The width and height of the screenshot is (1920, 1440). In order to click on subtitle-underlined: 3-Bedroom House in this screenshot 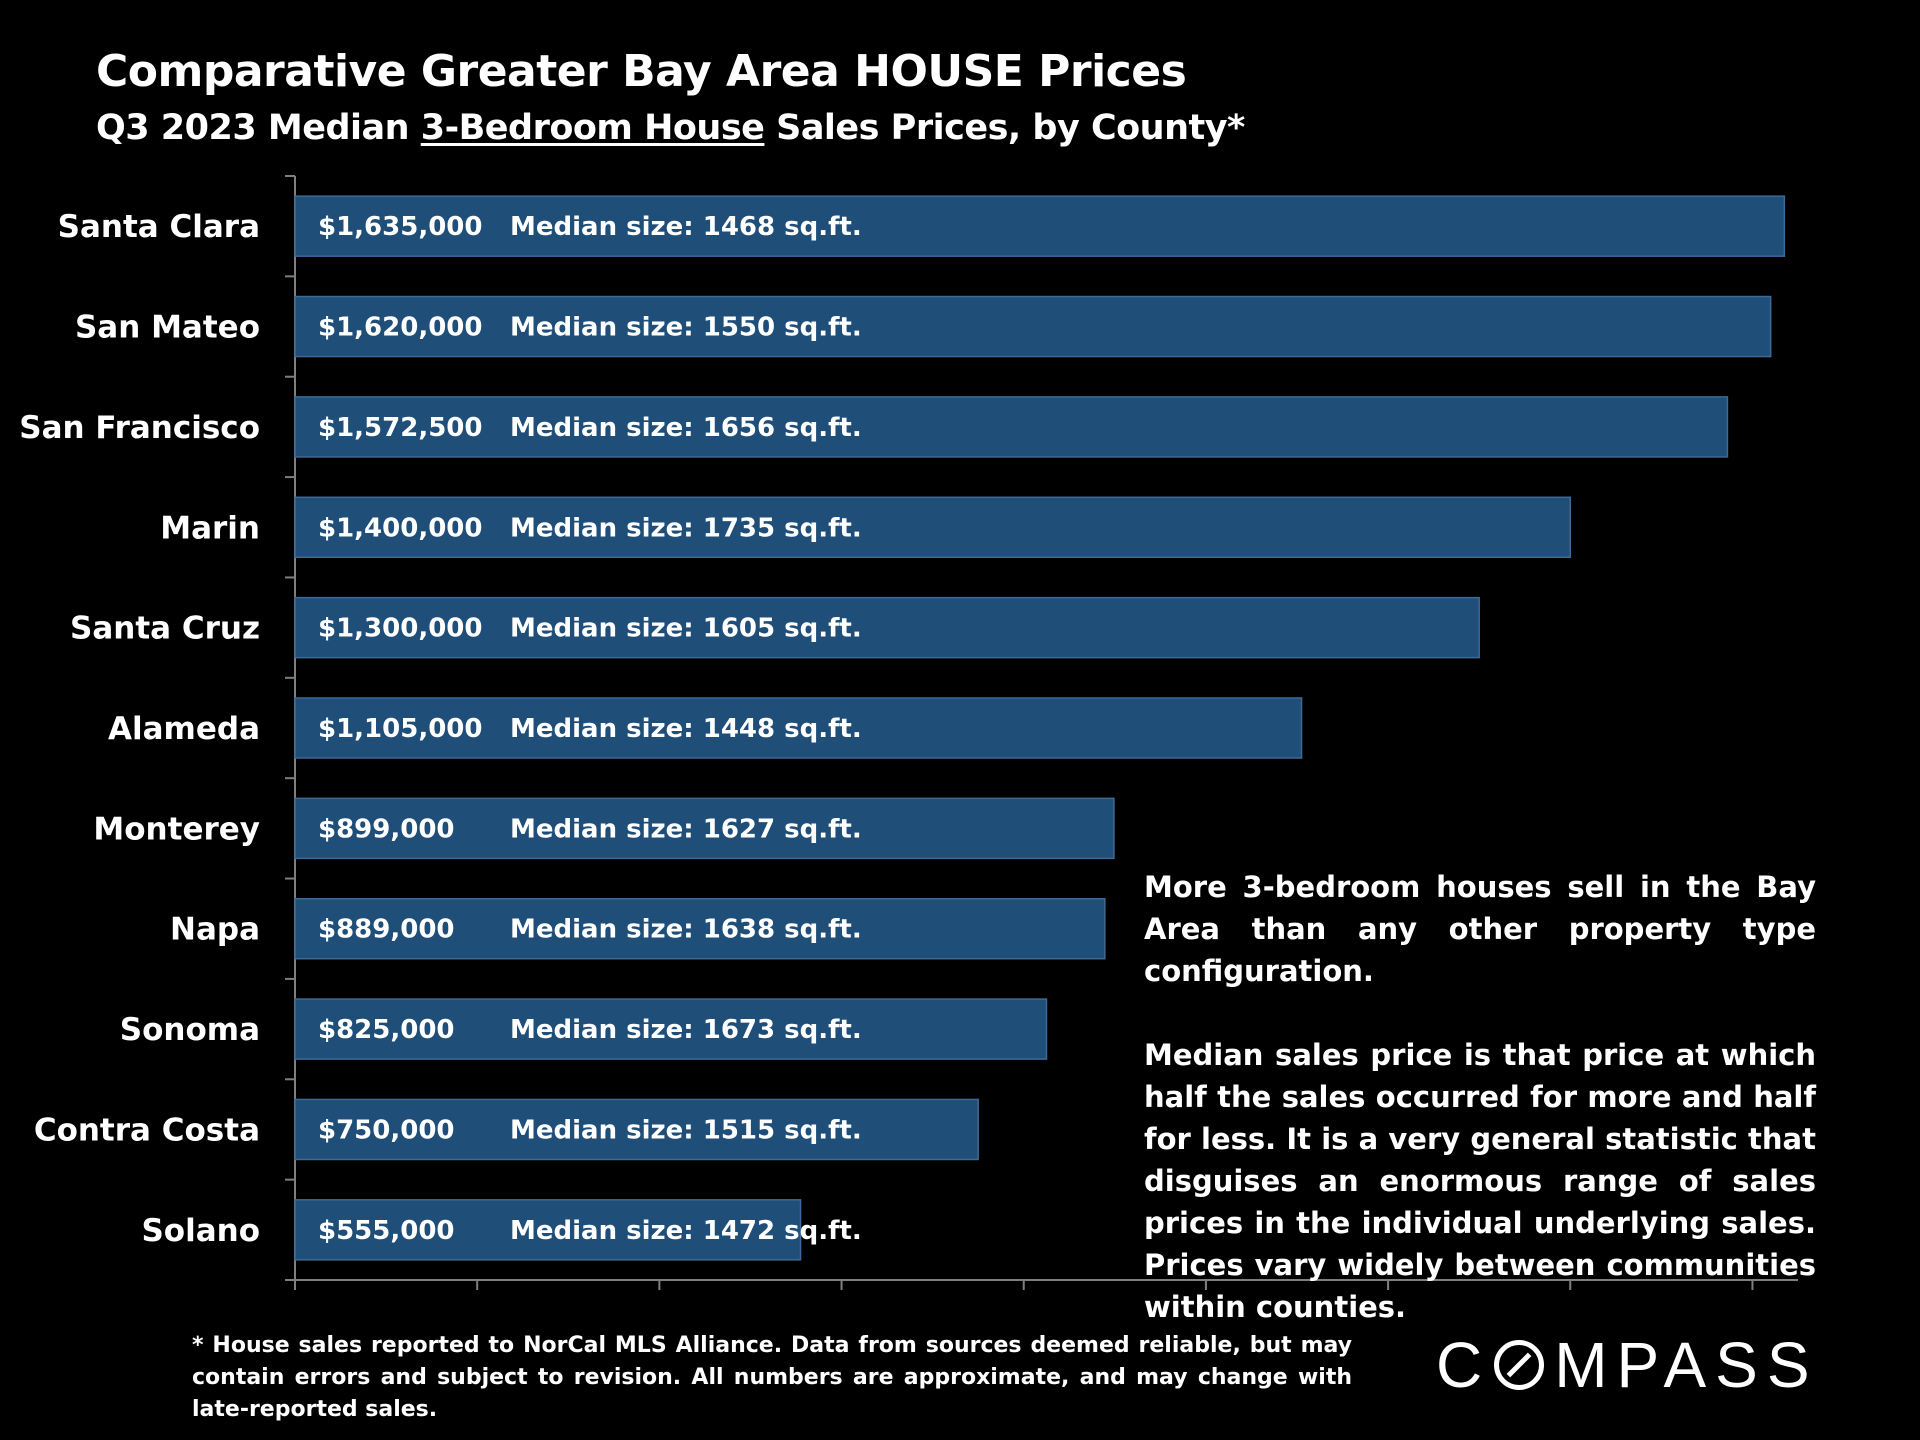, I will do `click(592, 128)`.